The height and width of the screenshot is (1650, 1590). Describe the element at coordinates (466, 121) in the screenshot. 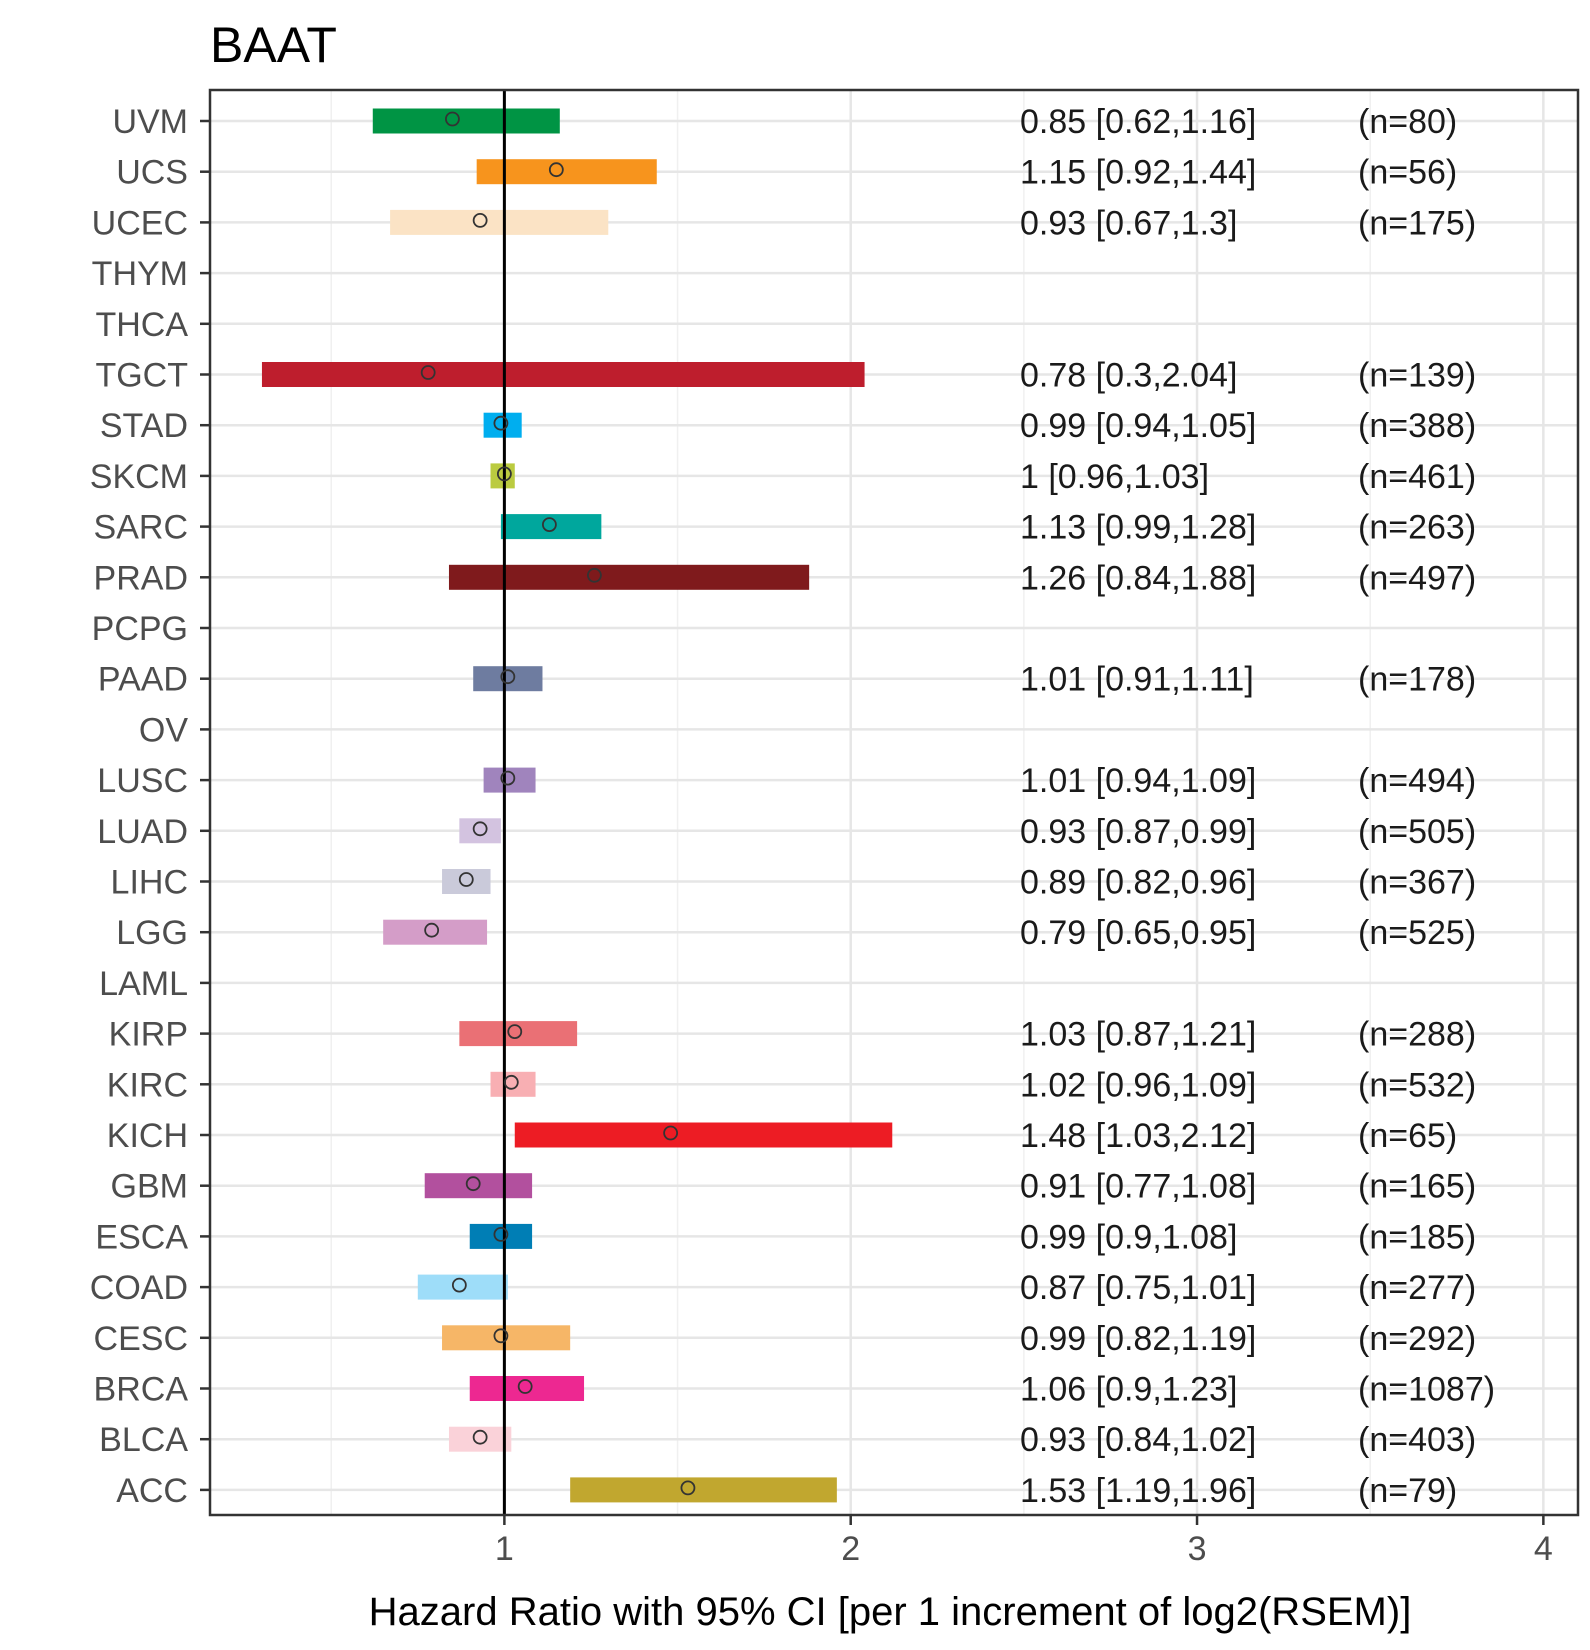

I see `ci-bar-uvm` at that location.